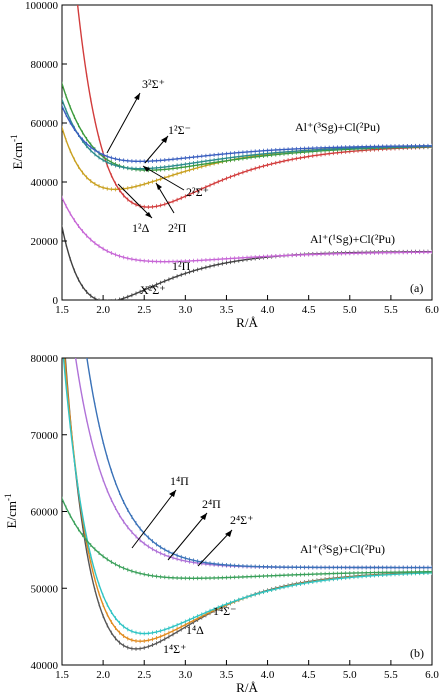  What do you see at coordinates (45, 436) in the screenshot?
I see `y-tick-label: 70000` at bounding box center [45, 436].